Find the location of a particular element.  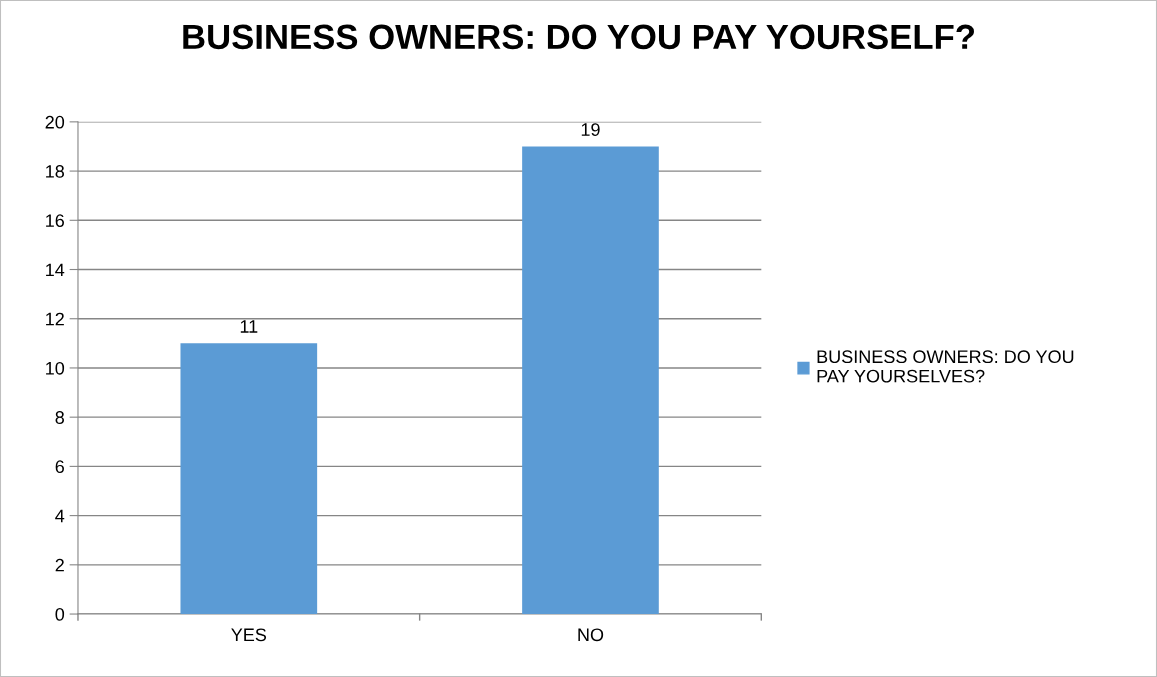

y-tick-label: 10 is located at coordinates (55, 368).